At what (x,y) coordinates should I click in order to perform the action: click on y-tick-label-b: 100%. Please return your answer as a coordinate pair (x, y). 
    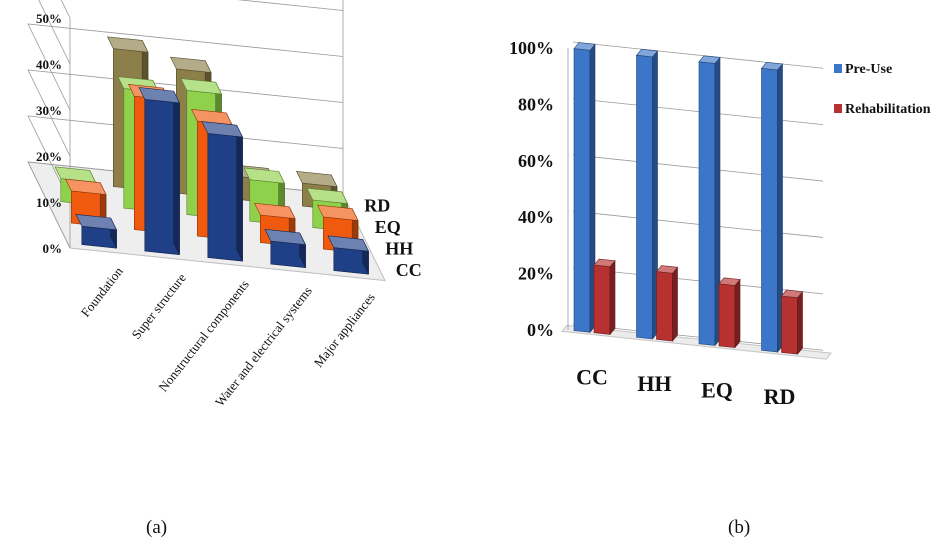
    Looking at the image, I should click on (531, 48).